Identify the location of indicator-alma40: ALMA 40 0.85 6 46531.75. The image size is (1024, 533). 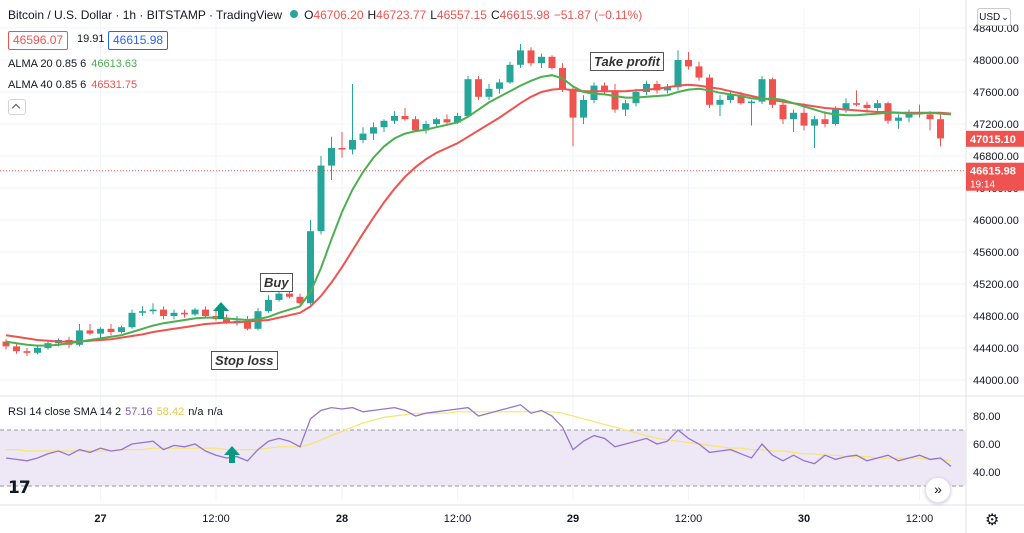
(72, 85).